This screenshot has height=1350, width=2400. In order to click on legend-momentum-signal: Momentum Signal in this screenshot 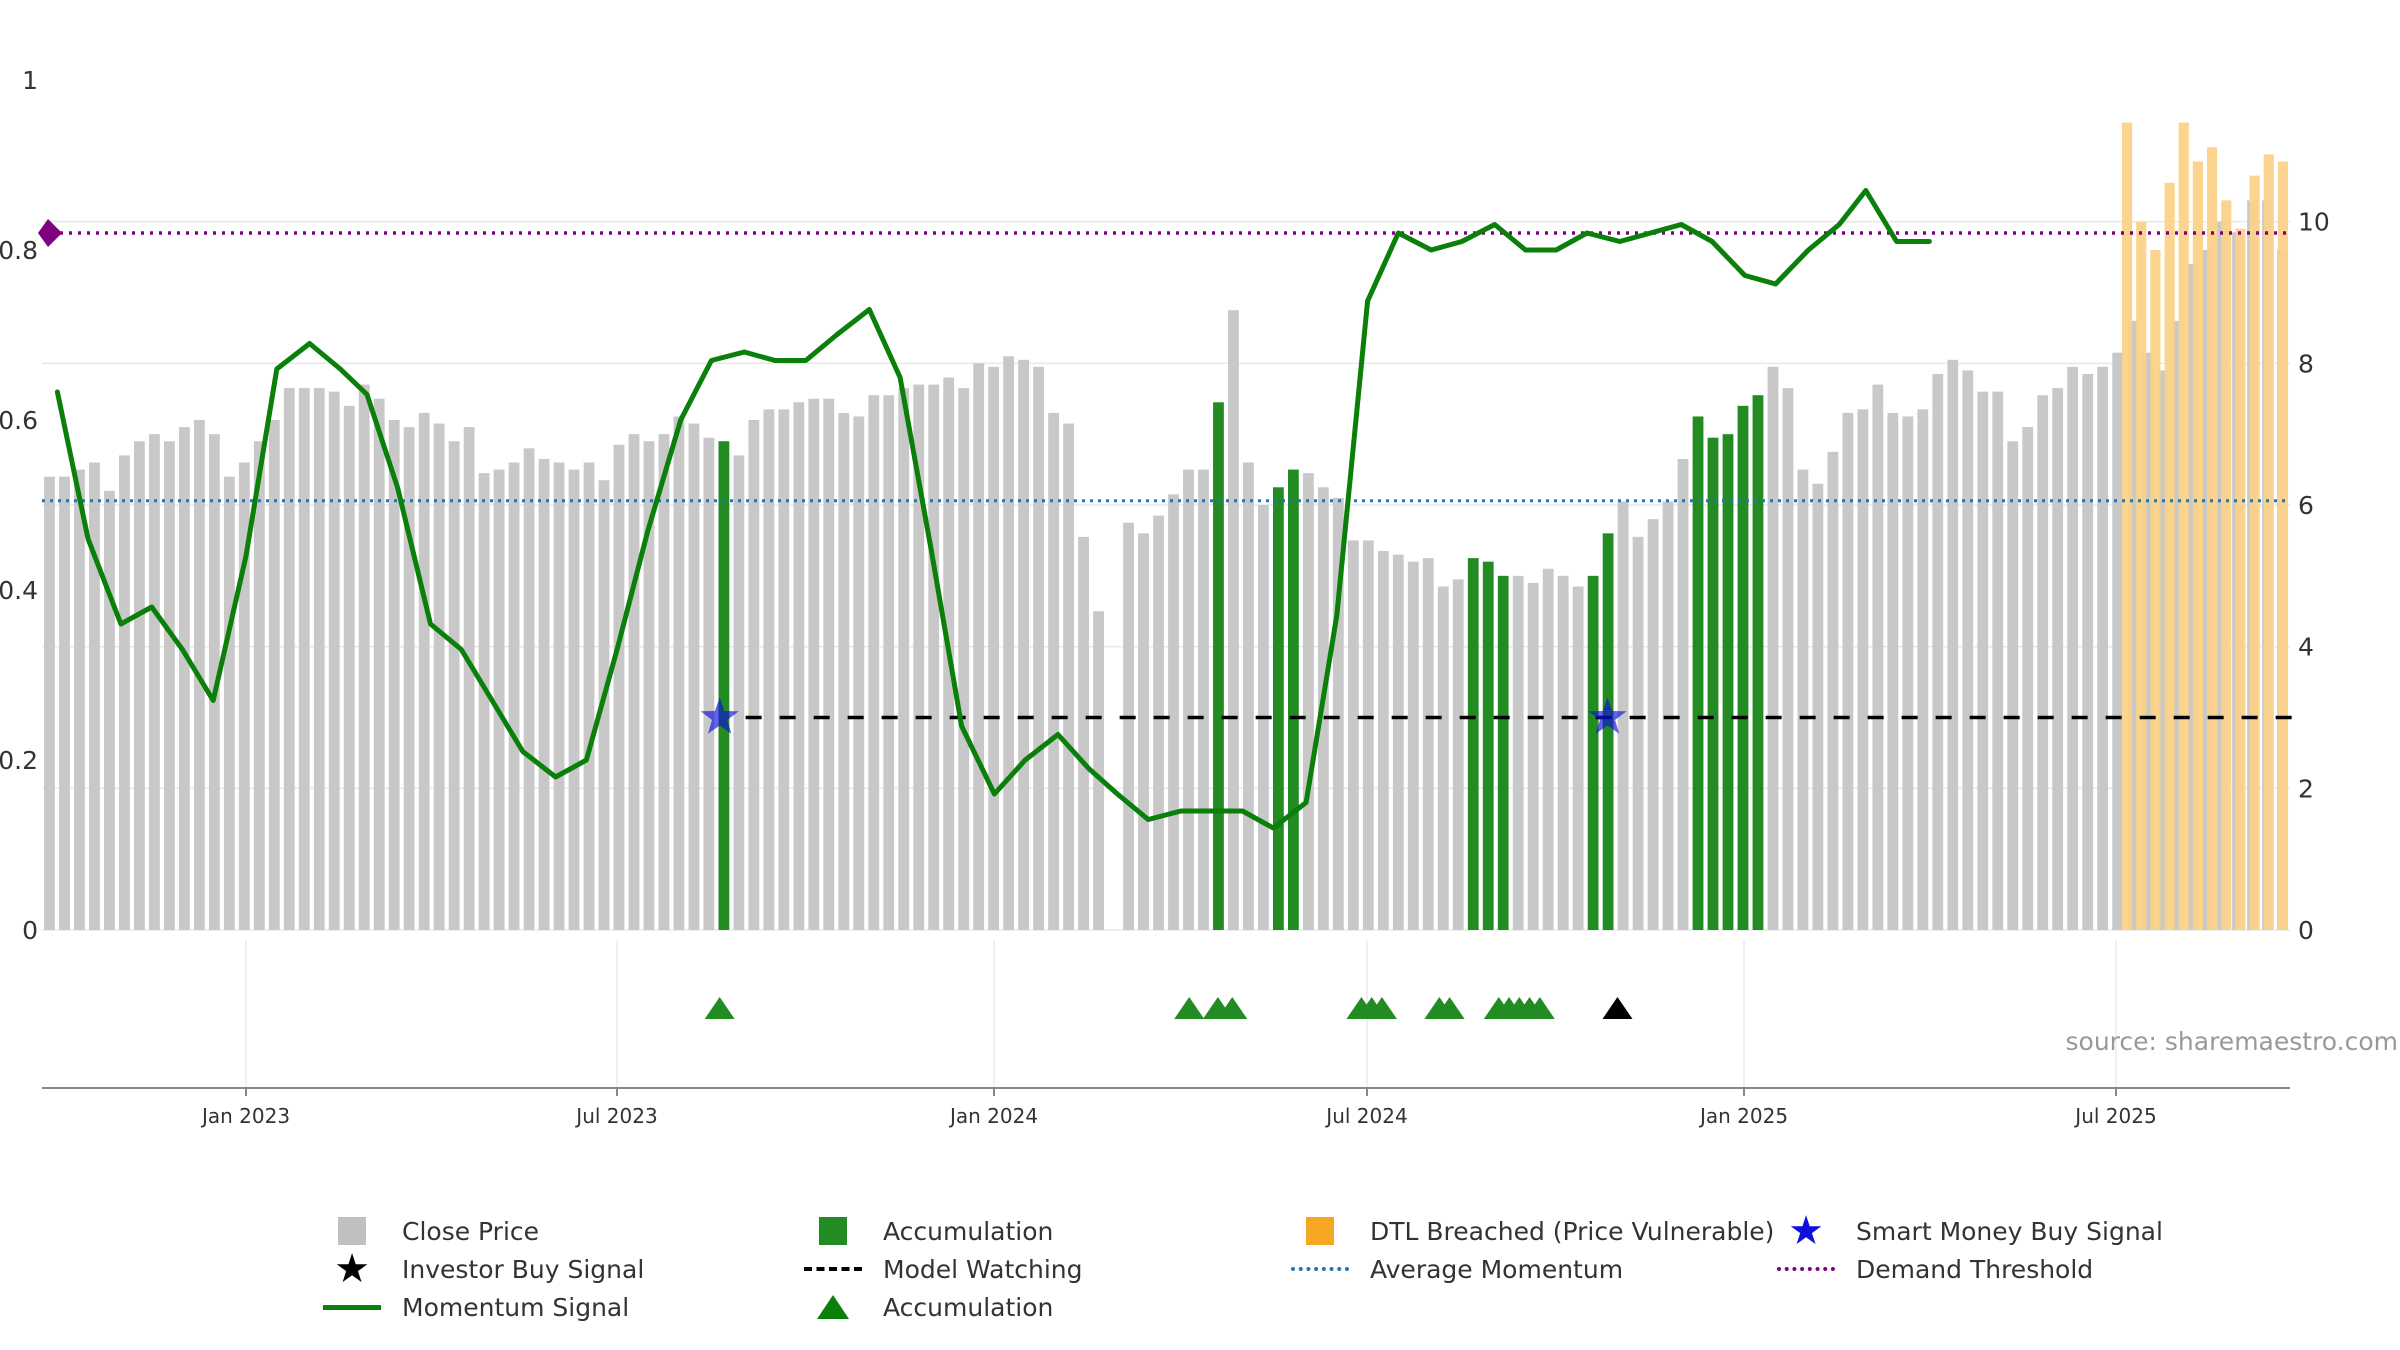, I will do `click(475, 1307)`.